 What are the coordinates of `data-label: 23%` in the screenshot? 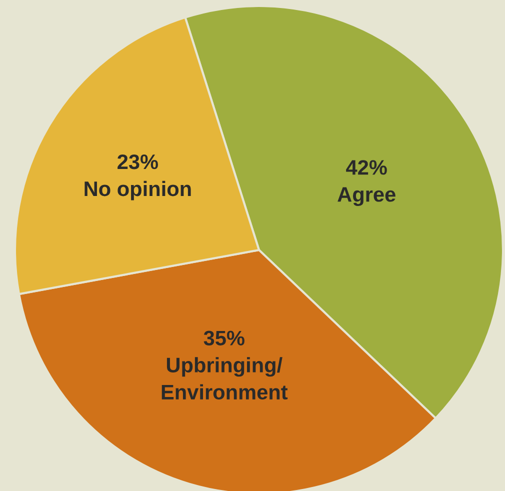 It's located at (138, 162).